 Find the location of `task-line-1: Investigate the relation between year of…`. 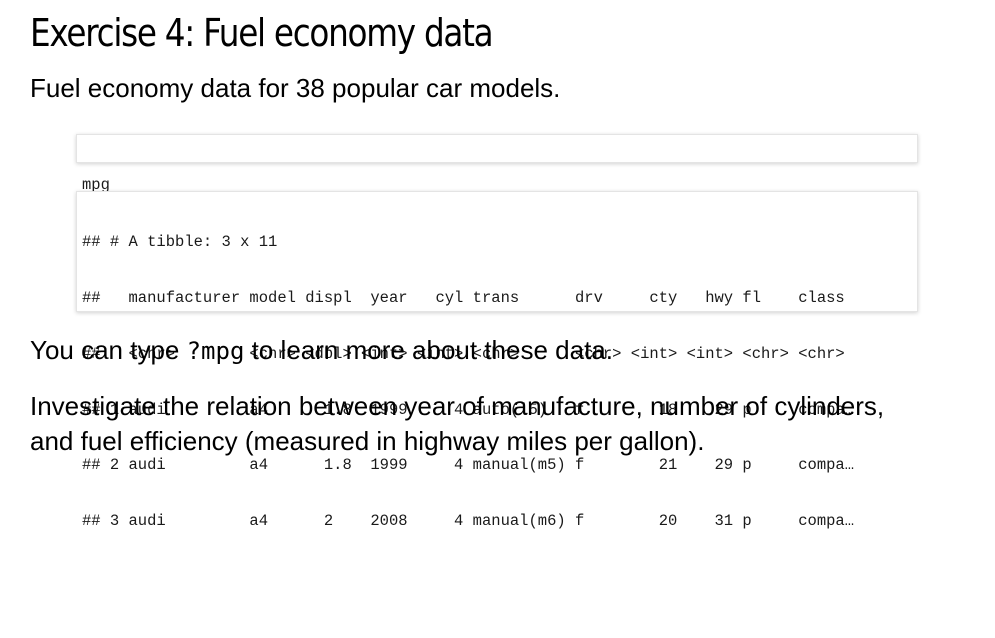

task-line-1: Investigate the relation between year of… is located at coordinates (457, 406).